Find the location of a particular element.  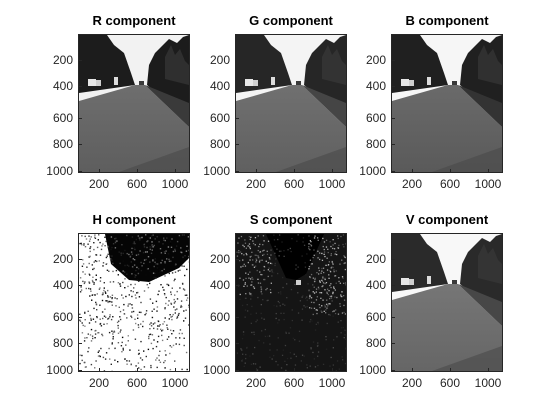

panel-title-b: B component is located at coordinates (447, 20).